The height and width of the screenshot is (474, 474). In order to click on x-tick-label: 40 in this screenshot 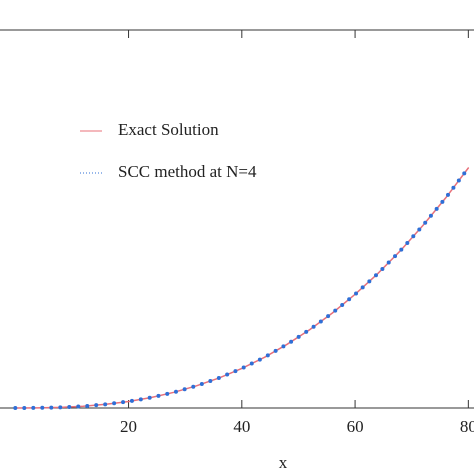, I will do `click(241, 426)`.